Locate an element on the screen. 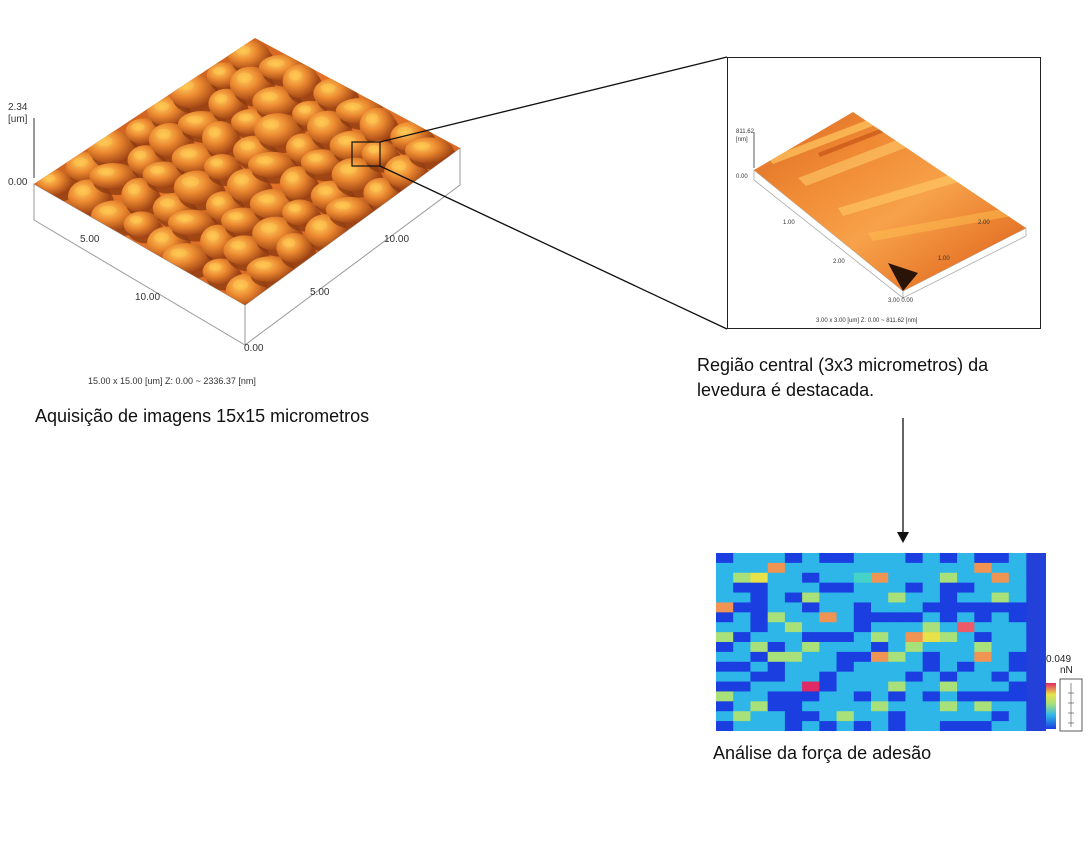  zoom-image-footer: 3.00 x 3.00 [um] Z: 0.00 ~ 811.62 [nm] is located at coordinates (867, 321).